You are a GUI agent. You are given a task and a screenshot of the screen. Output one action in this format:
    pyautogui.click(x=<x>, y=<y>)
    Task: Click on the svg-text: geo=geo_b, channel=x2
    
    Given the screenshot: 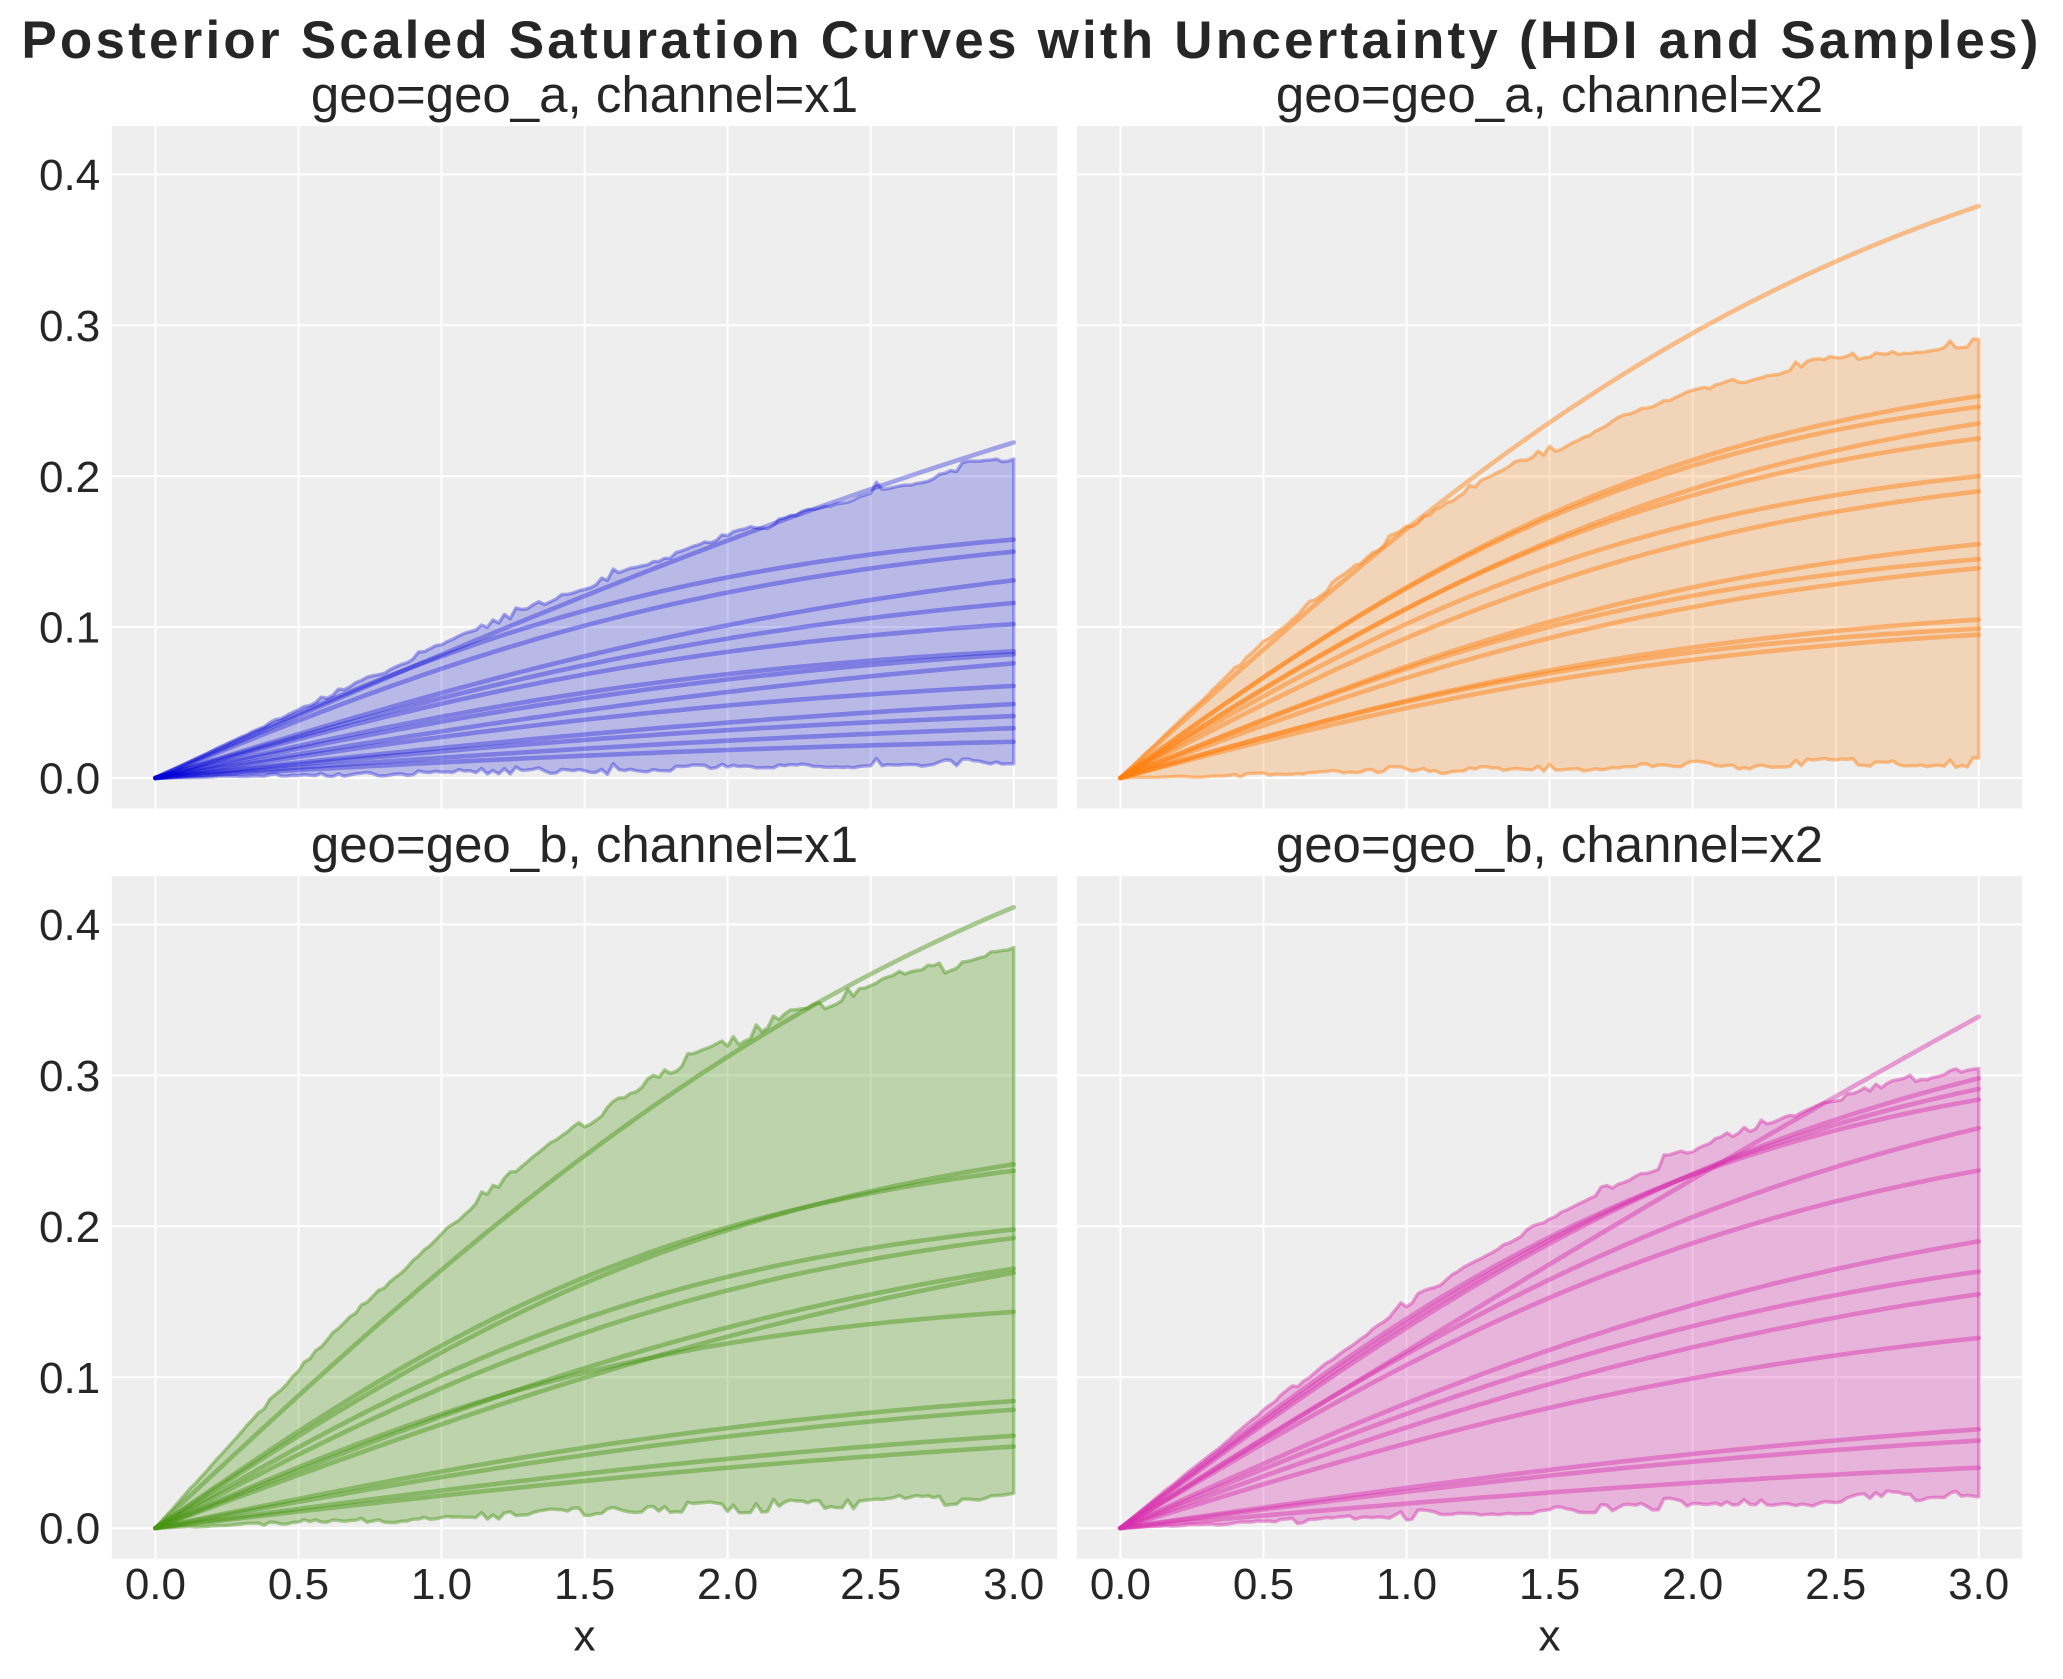 What is the action you would take?
    pyautogui.click(x=1549, y=844)
    